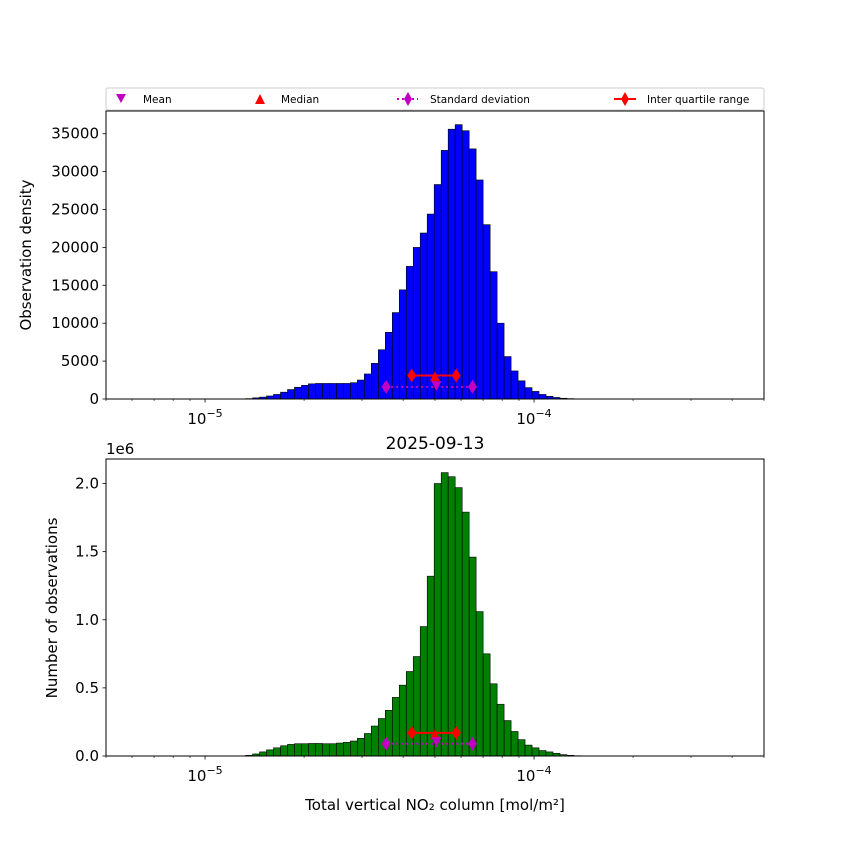 The height and width of the screenshot is (850, 850). What do you see at coordinates (75, 134) in the screenshot?
I see `density-y-tick-label: 35000` at bounding box center [75, 134].